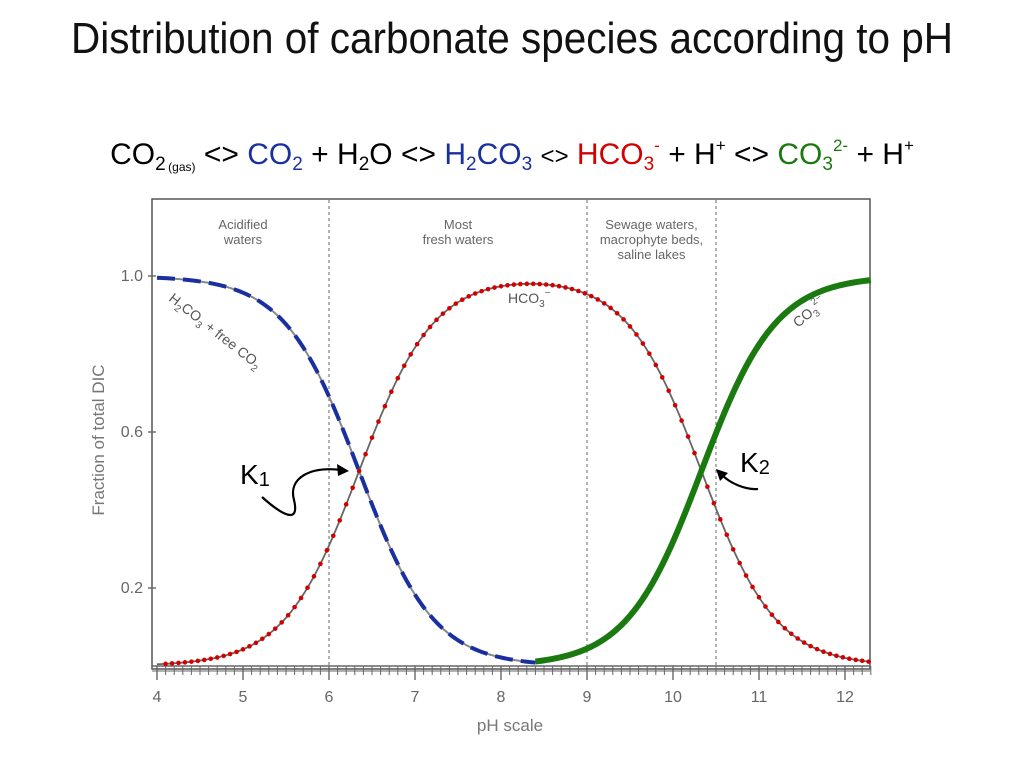  What do you see at coordinates (651, 224) in the screenshot?
I see `zone-label-line: Sewage waters,` at bounding box center [651, 224].